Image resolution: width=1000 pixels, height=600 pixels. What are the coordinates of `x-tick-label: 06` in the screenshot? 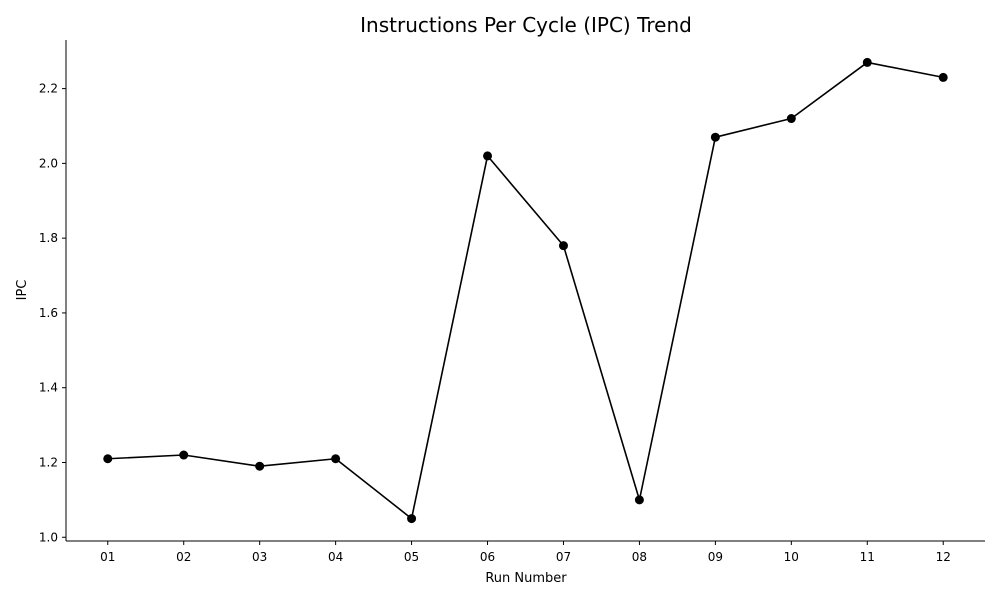 It's located at (487, 557).